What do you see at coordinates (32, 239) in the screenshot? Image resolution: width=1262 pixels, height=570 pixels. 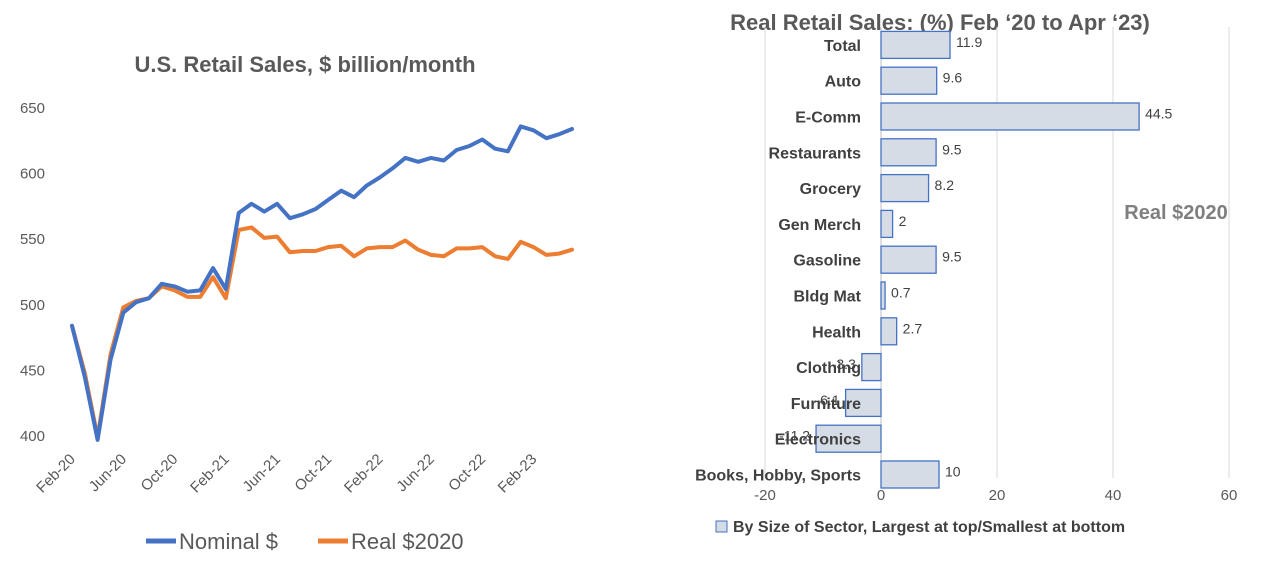 I see `y-tick-label: 550` at bounding box center [32, 239].